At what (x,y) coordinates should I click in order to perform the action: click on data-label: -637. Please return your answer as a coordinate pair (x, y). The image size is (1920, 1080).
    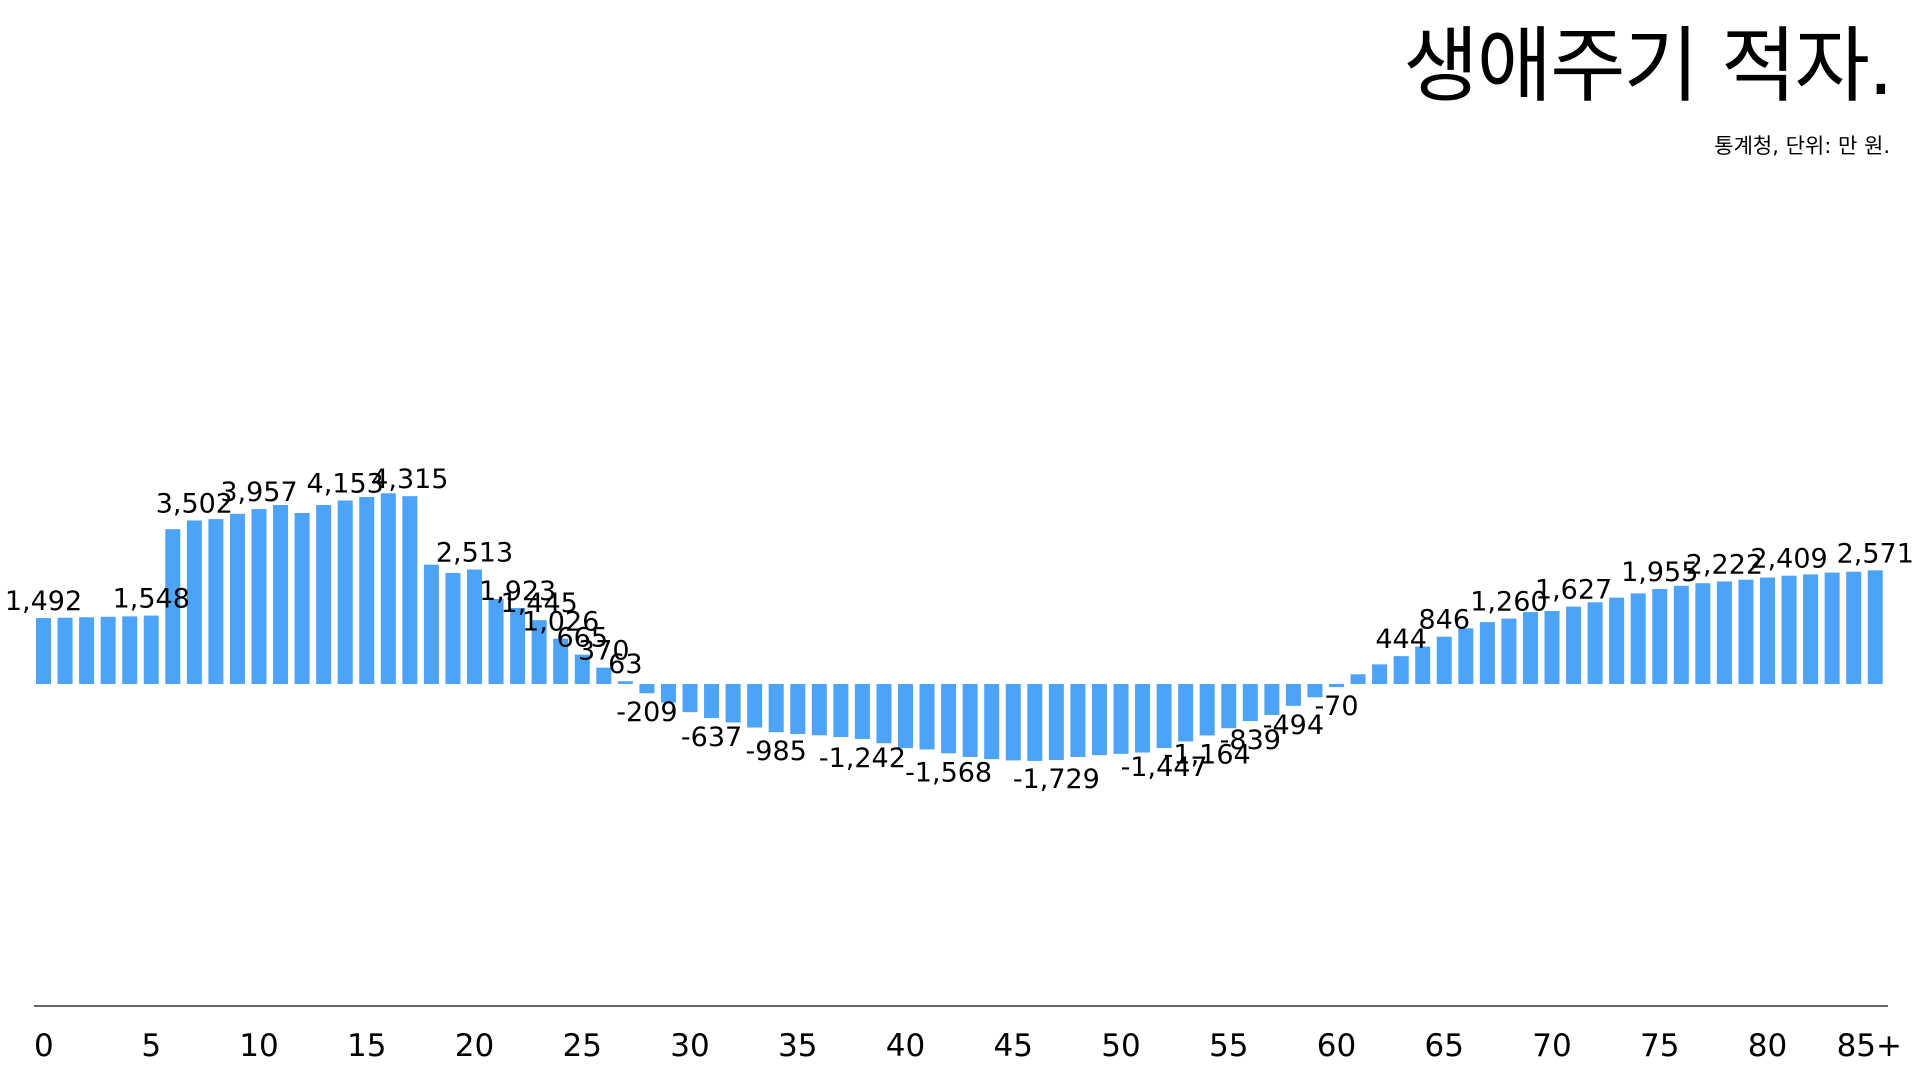
    Looking at the image, I should click on (711, 737).